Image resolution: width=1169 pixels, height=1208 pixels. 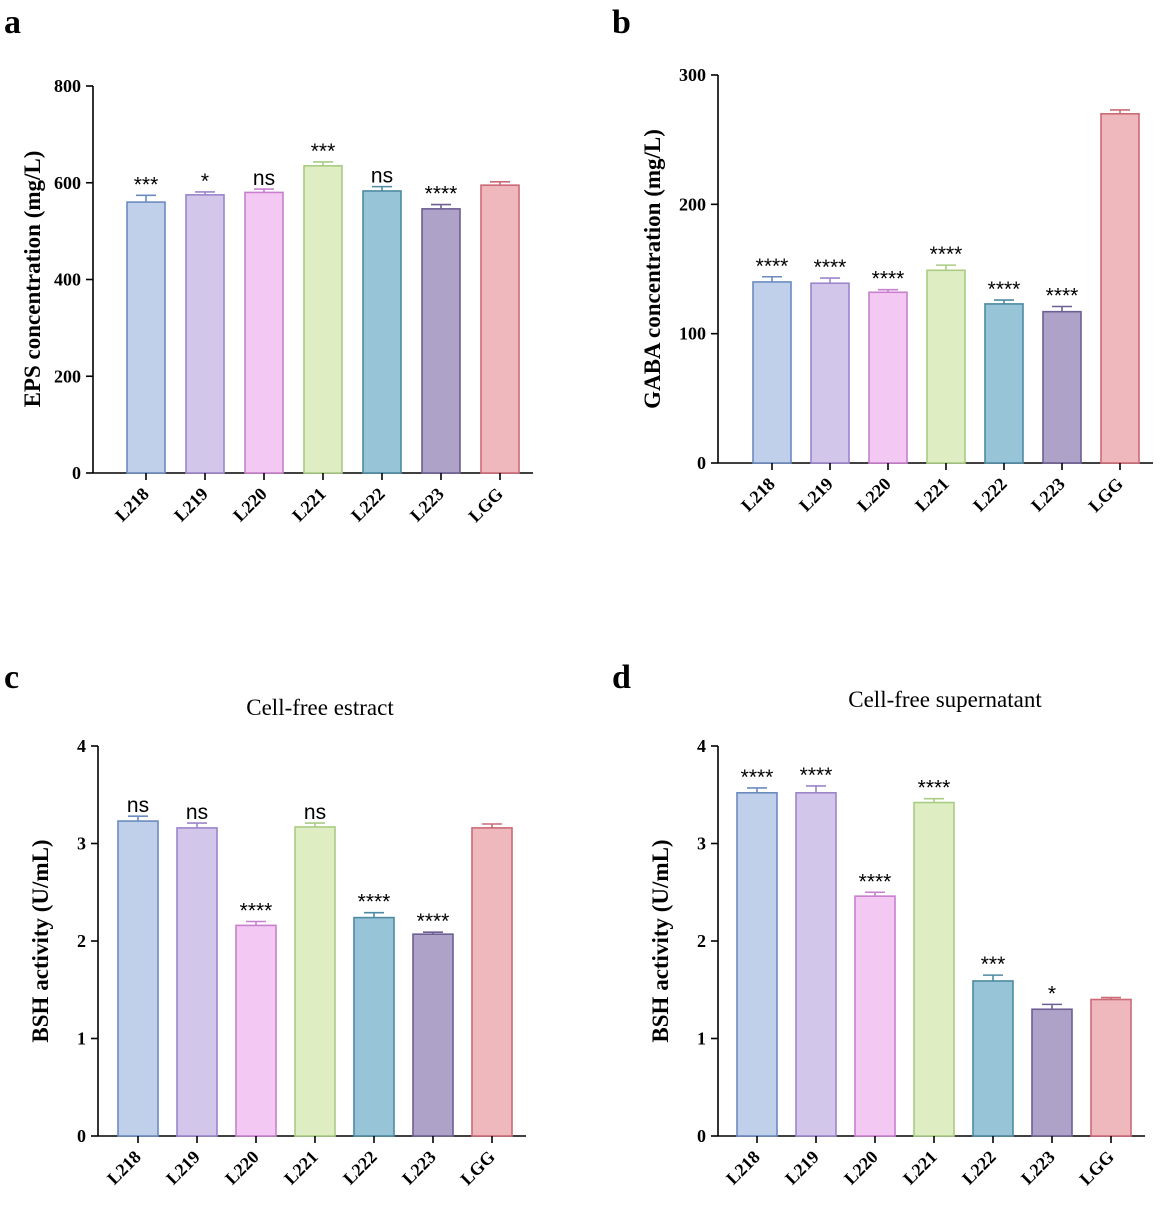 What do you see at coordinates (1048, 495) in the screenshot?
I see `x-tick-label-b-L223: L223` at bounding box center [1048, 495].